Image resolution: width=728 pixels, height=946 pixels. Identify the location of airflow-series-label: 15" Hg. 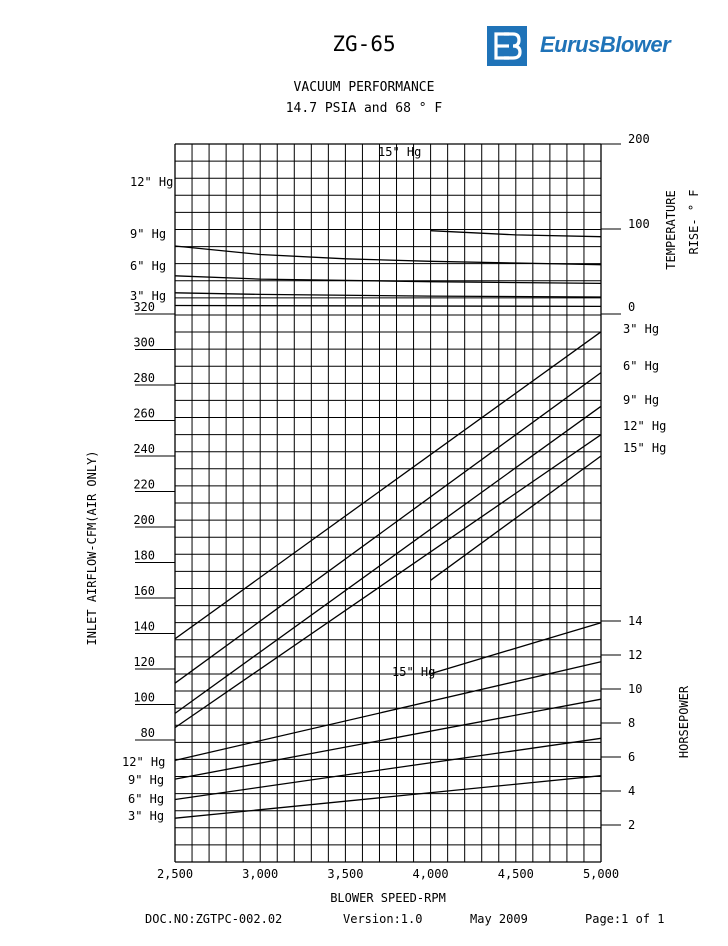
(644, 448).